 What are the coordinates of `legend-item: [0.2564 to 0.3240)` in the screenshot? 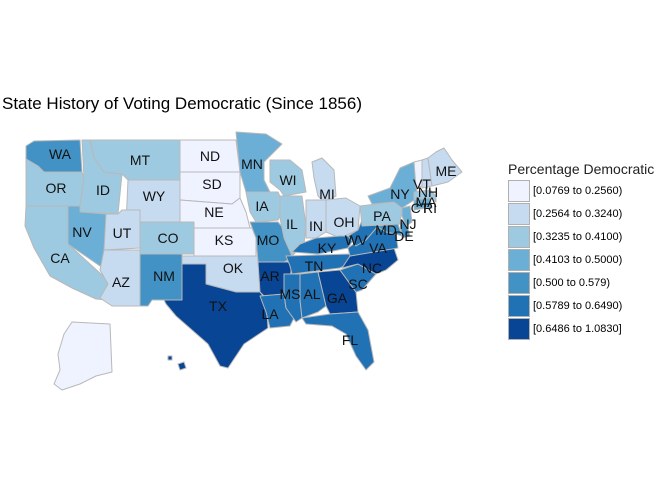 It's located at (581, 213).